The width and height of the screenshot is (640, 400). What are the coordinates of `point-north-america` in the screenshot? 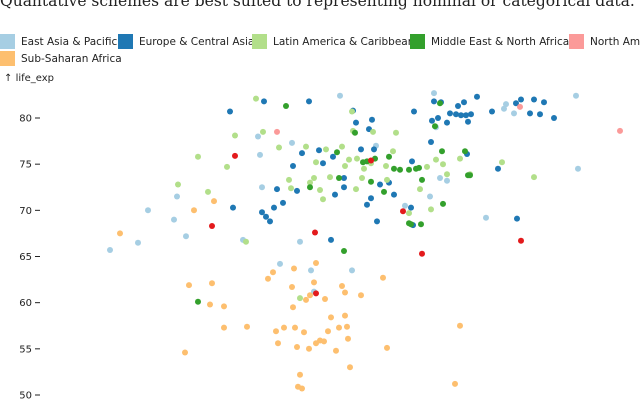 It's located at (277, 131).